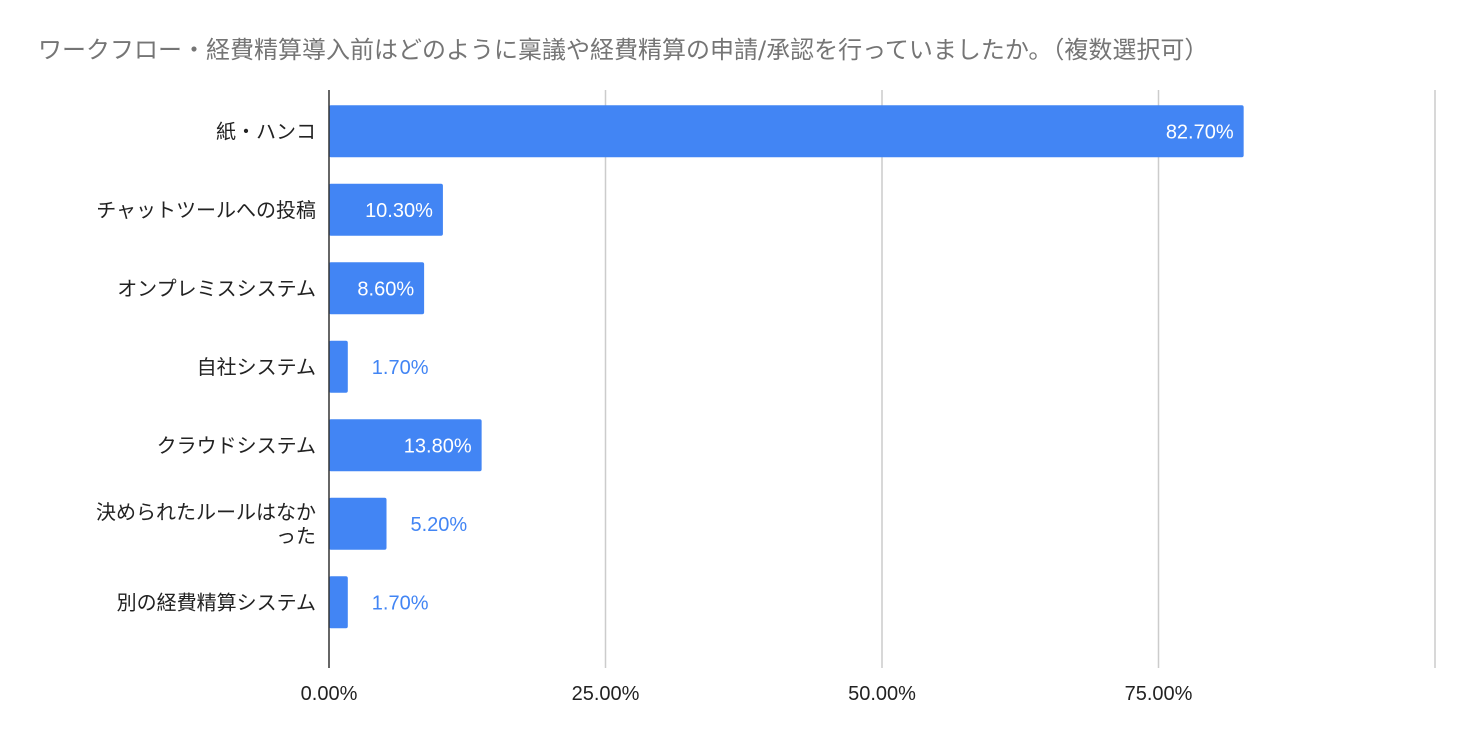  What do you see at coordinates (1159, 694) in the screenshot?
I see `x-tick-label: 75.00%` at bounding box center [1159, 694].